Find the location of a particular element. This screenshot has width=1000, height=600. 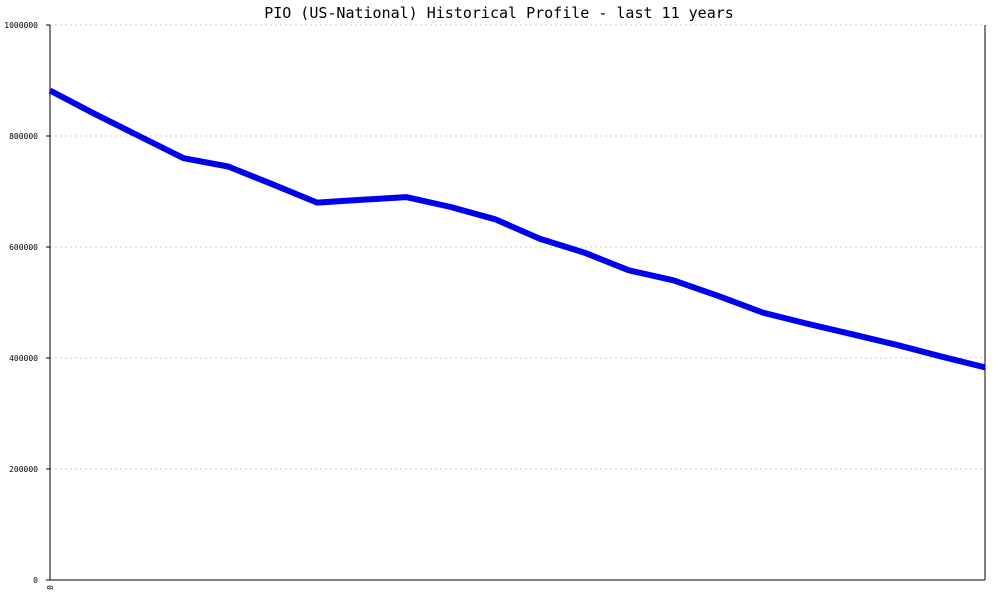

y-axis-ticks: 0 200000 400000 600000 800000 1000000 is located at coordinates (27, 303).